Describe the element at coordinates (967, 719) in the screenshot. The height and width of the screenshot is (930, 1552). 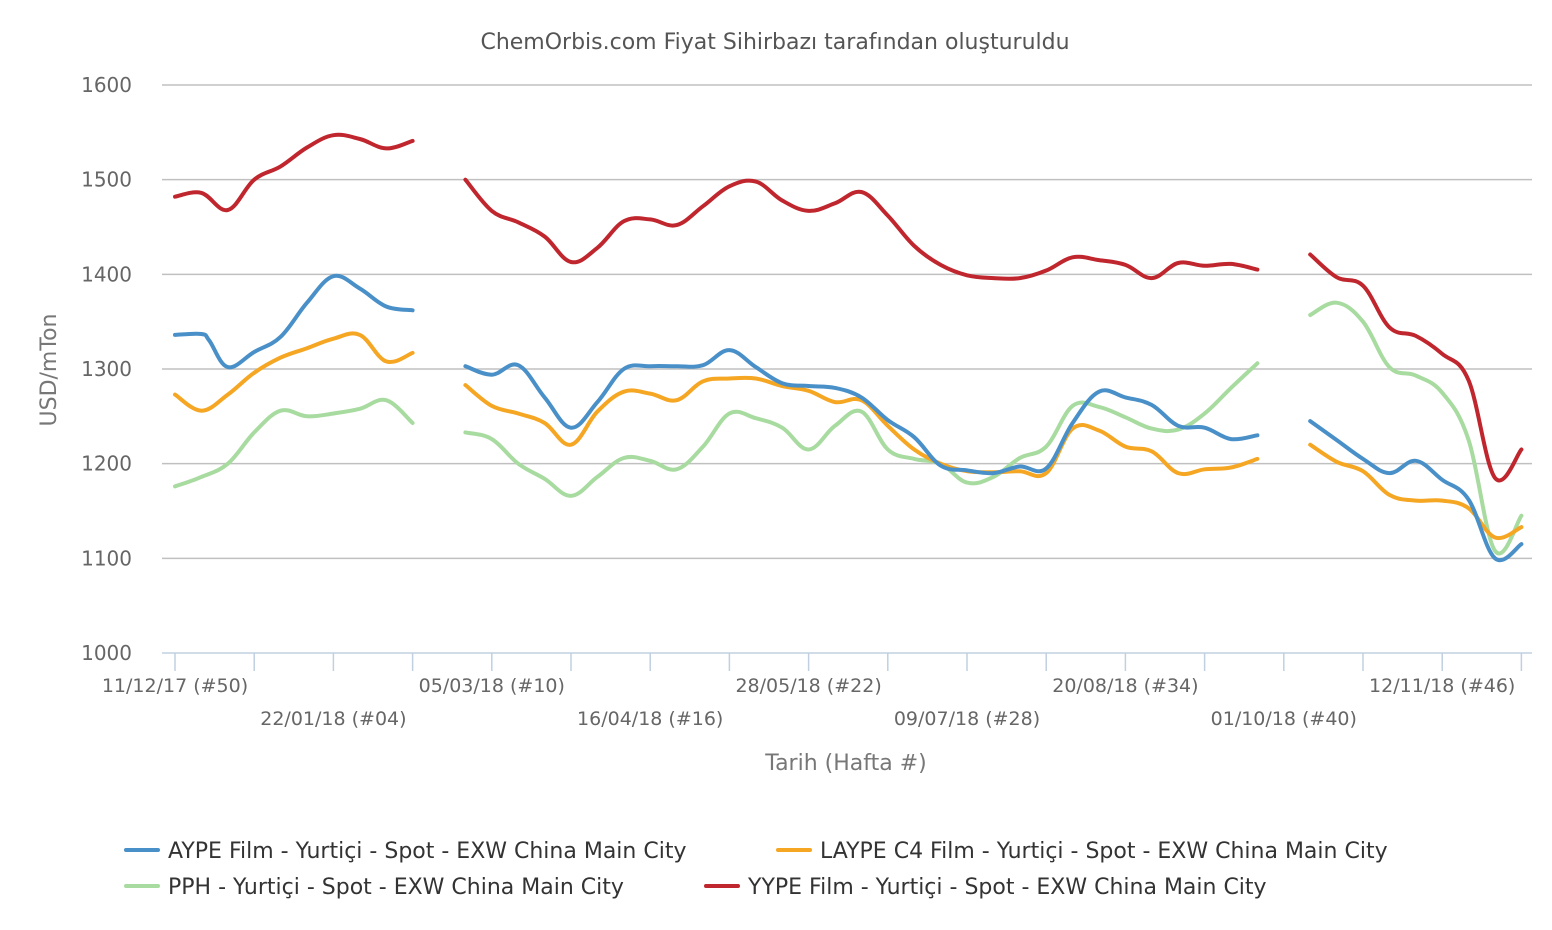
I see `x-tick-label: 09/07/18 (#28)` at that location.